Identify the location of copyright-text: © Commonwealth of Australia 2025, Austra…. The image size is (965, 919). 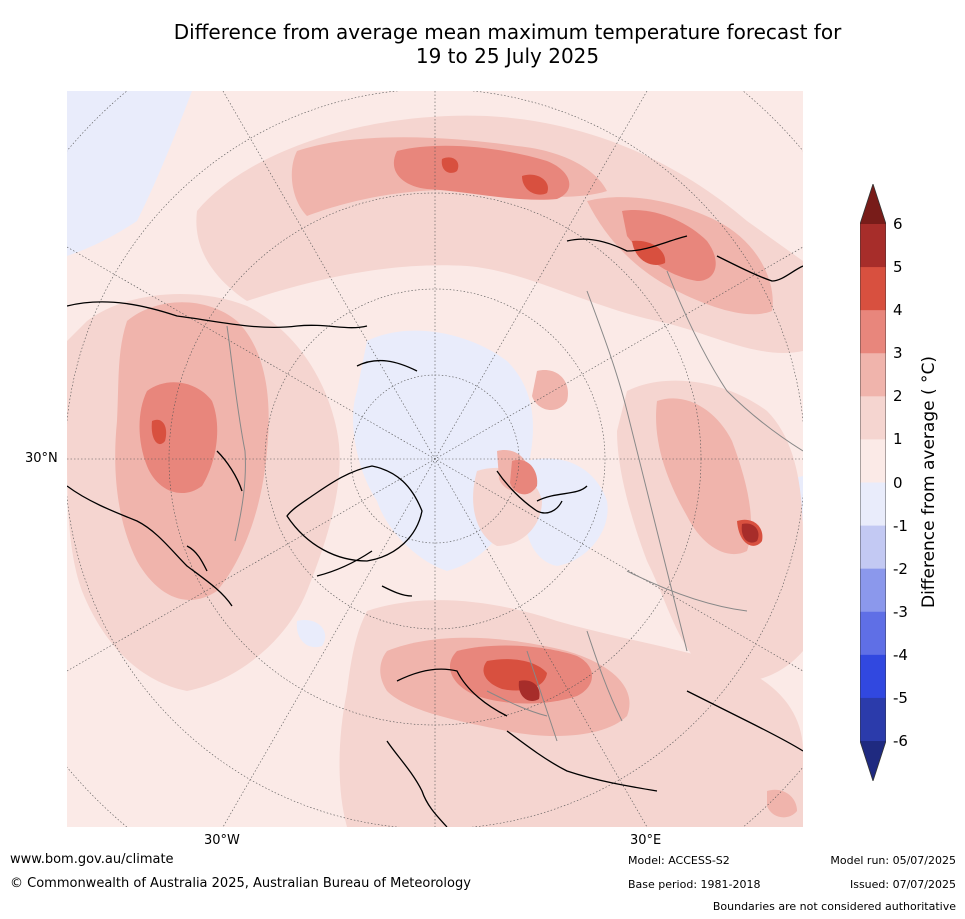
(240, 883).